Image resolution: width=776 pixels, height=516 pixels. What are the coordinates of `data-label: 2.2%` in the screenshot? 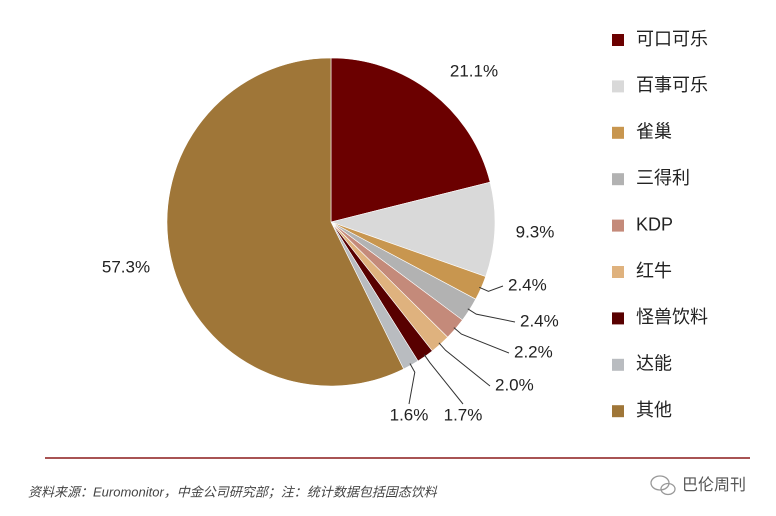 It's located at (533, 351).